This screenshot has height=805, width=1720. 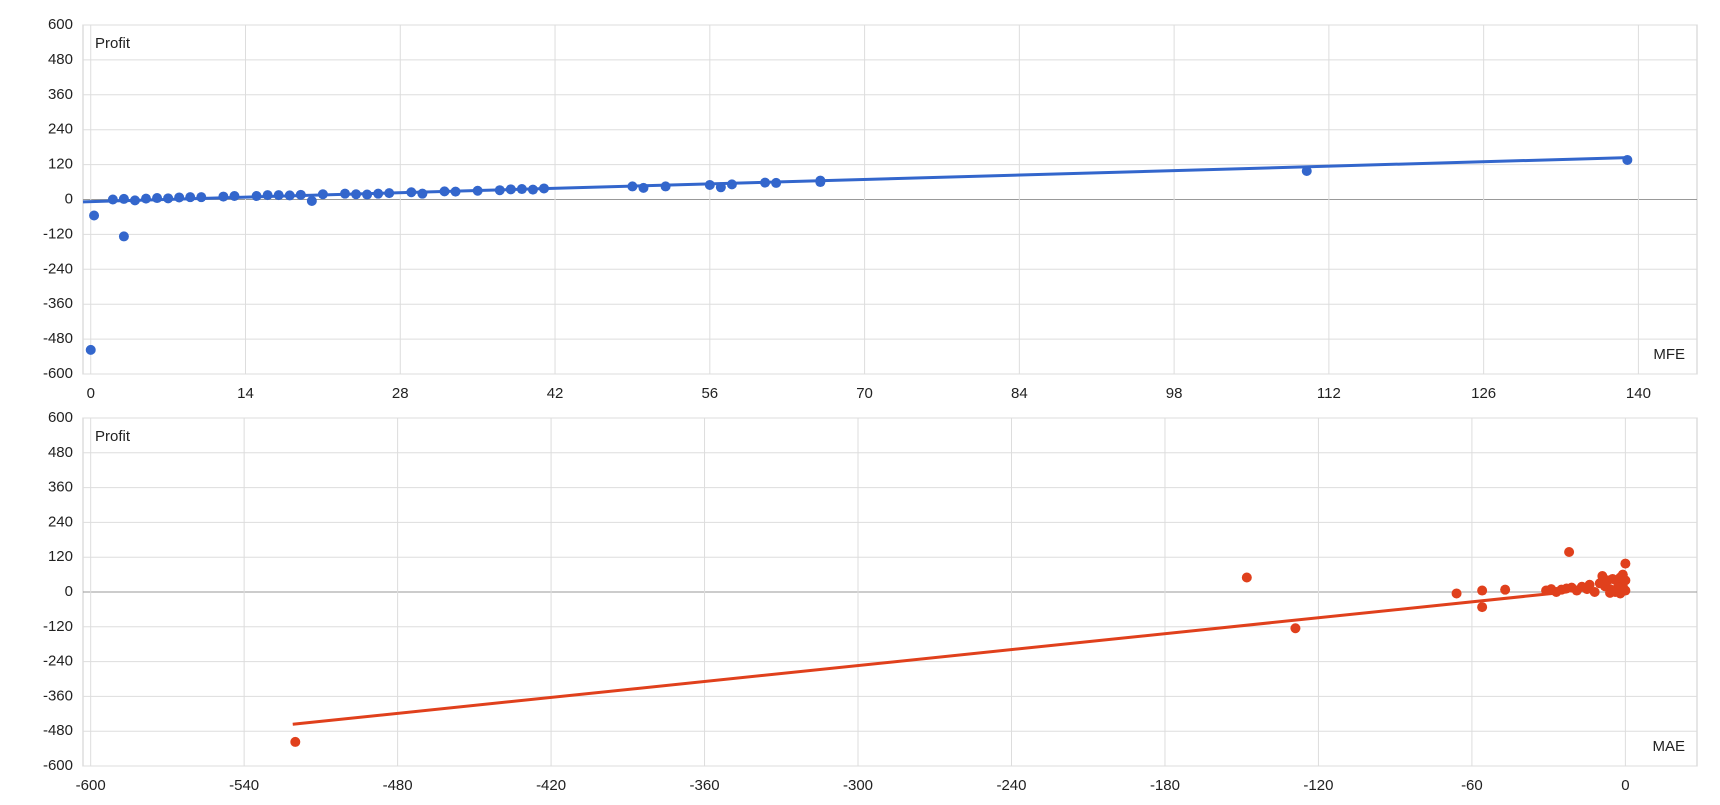 I want to click on x-tick-label: -540, so click(x=244, y=785).